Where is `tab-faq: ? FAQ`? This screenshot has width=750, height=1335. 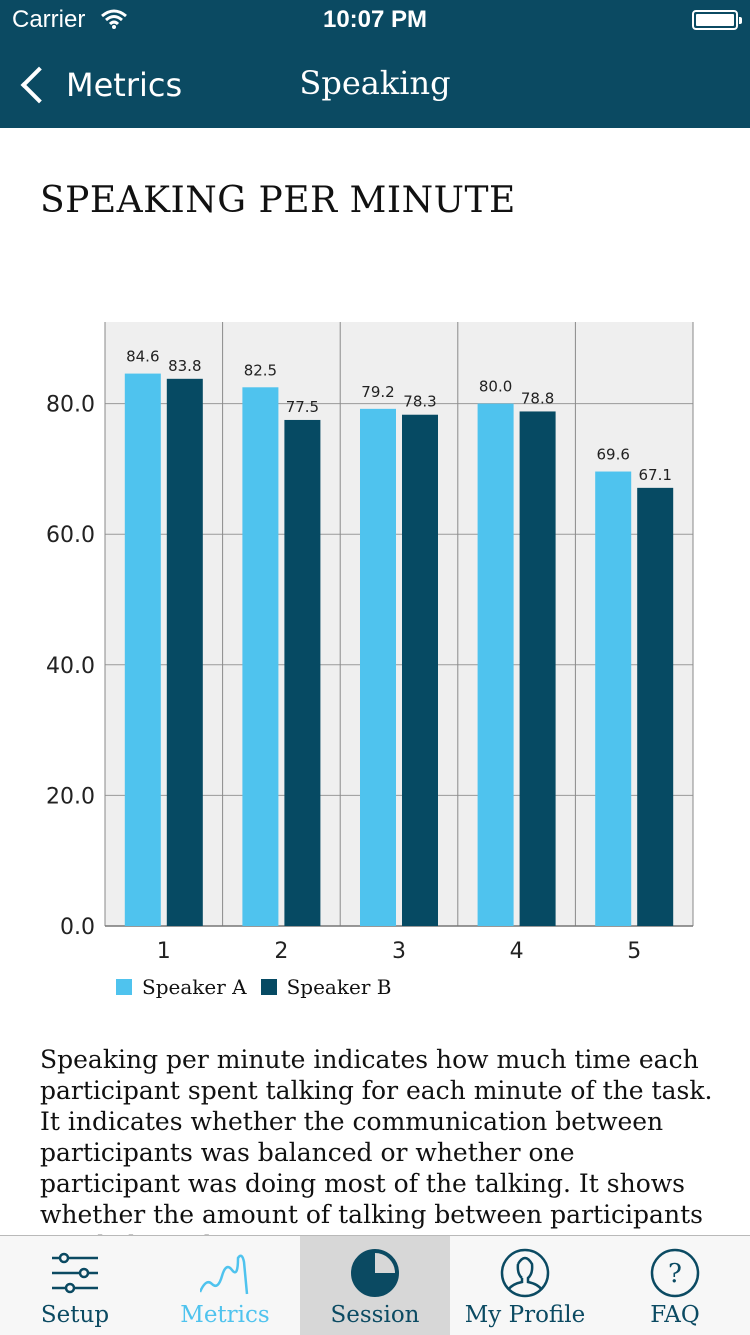 tab-faq: ? FAQ is located at coordinates (675, 1285).